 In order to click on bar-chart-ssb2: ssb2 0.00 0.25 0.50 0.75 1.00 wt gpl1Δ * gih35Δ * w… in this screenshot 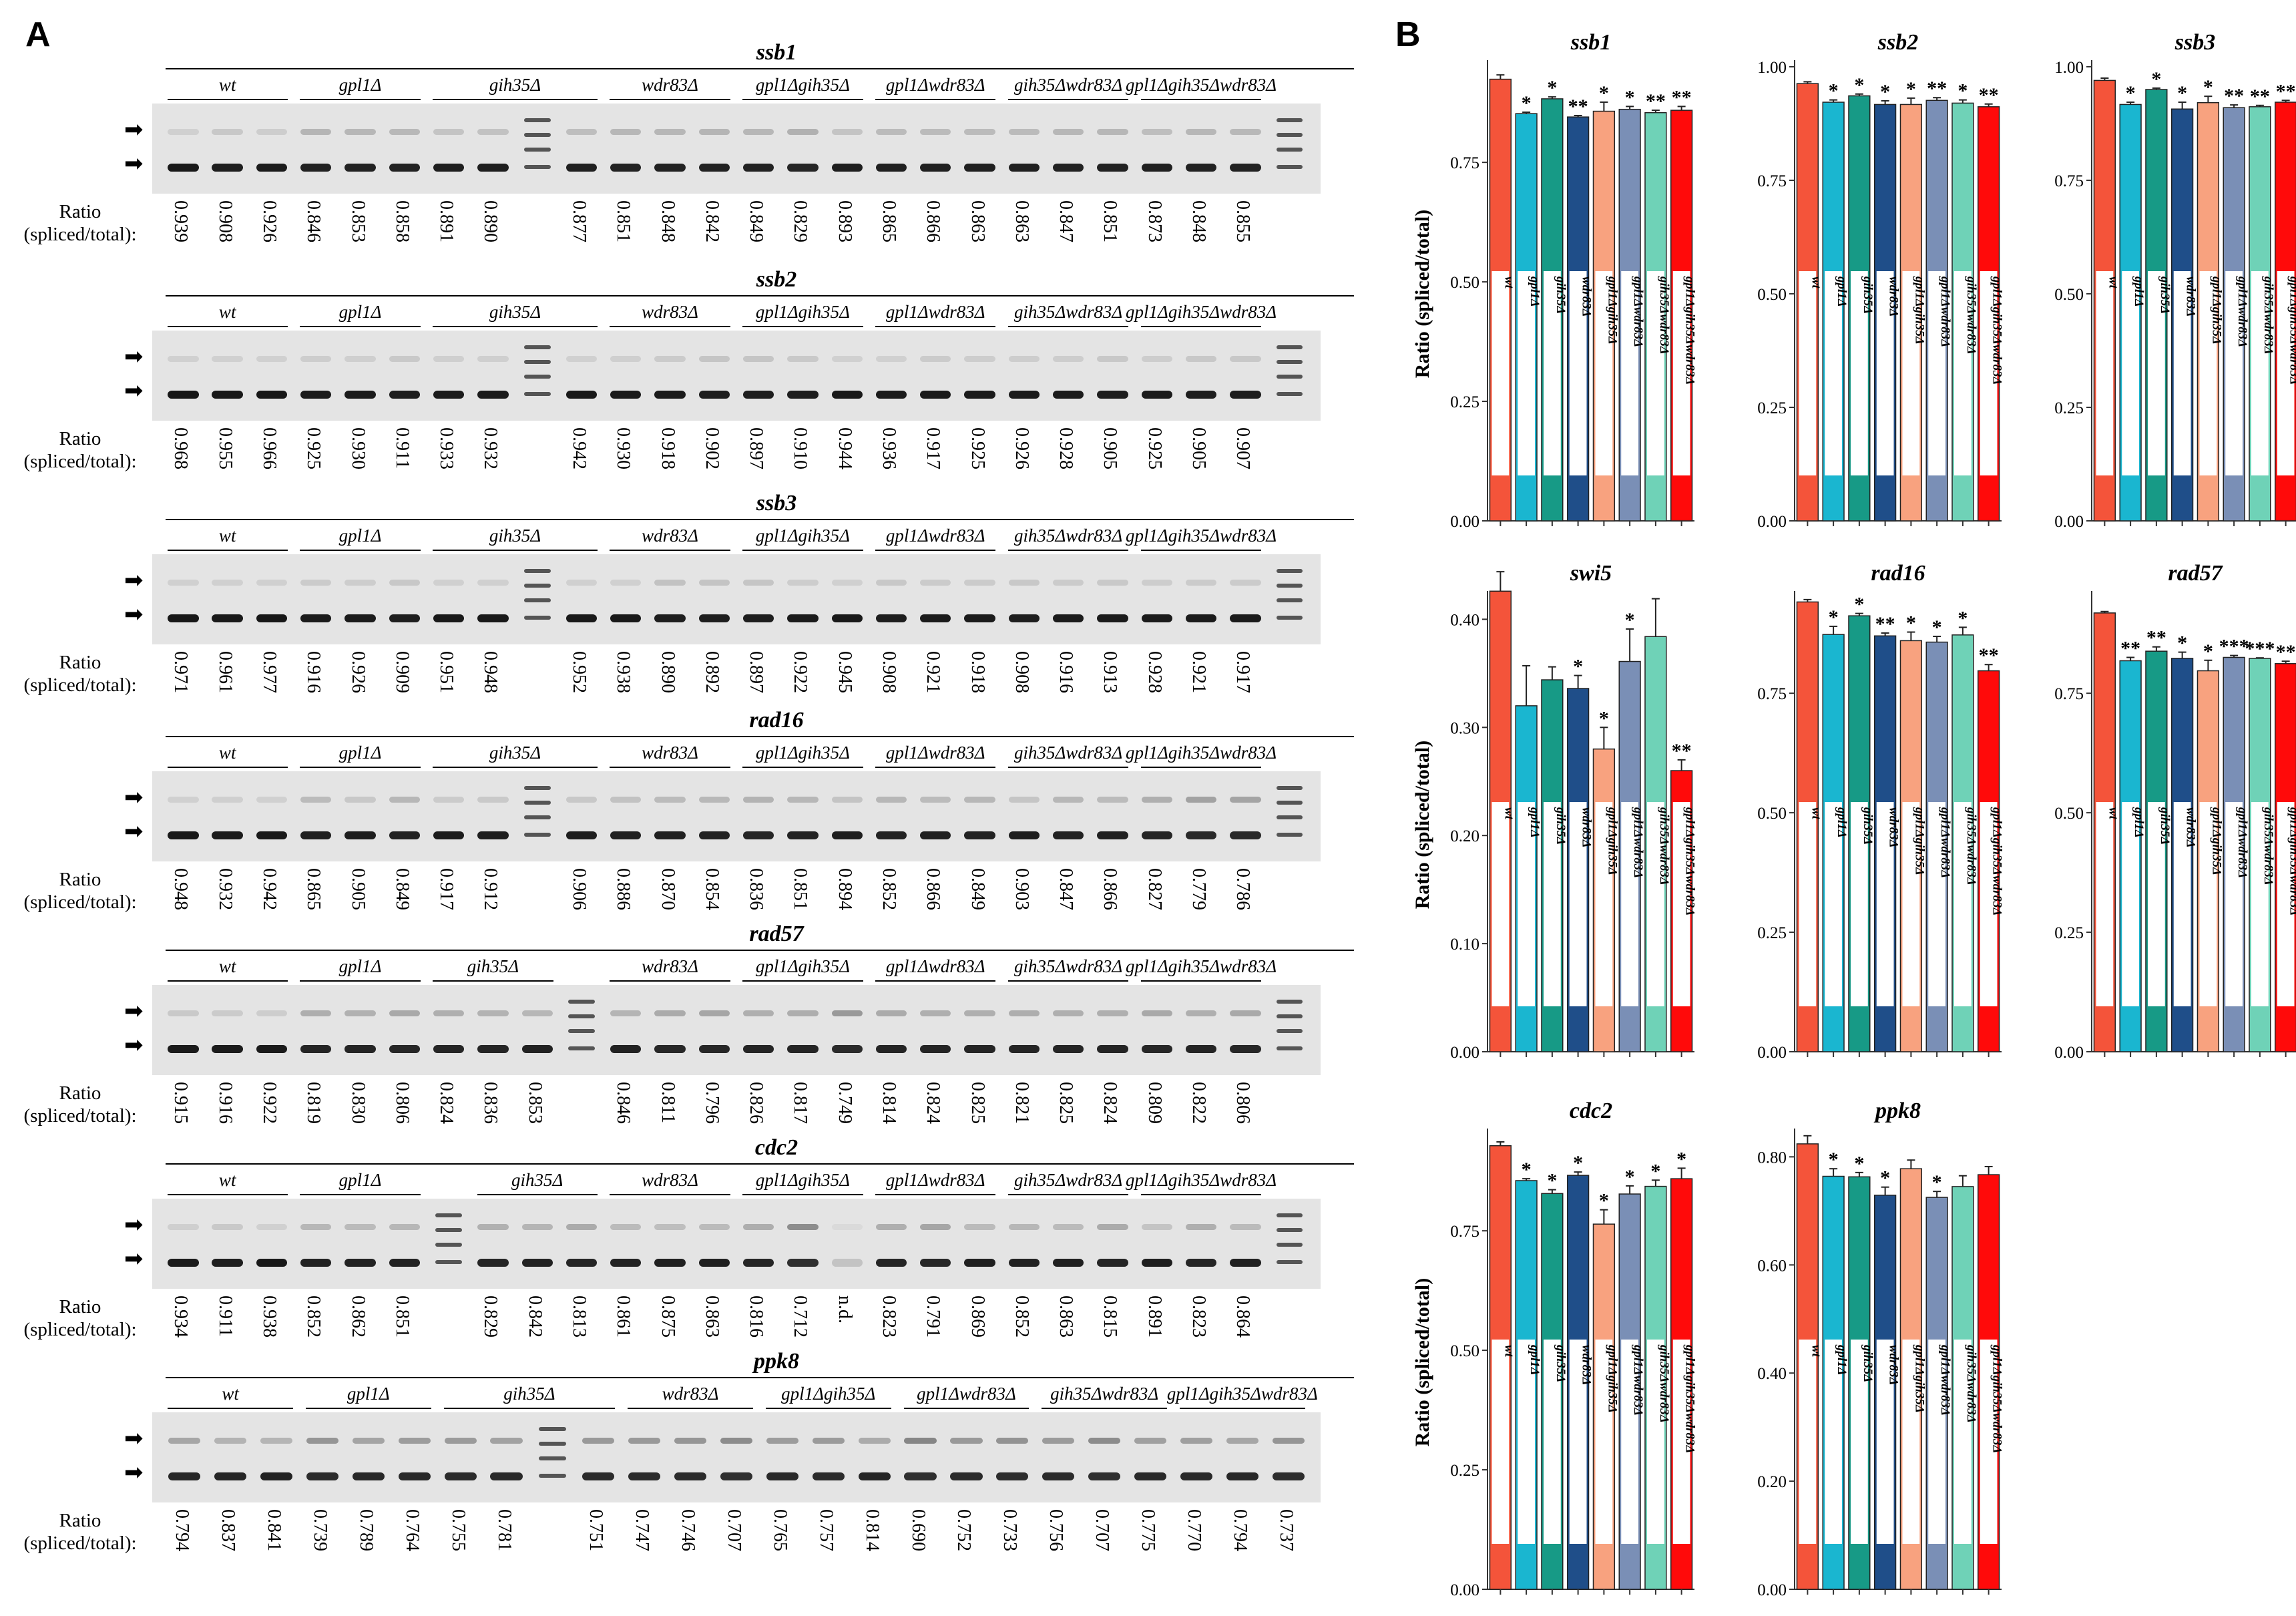, I will do `click(1880, 280)`.